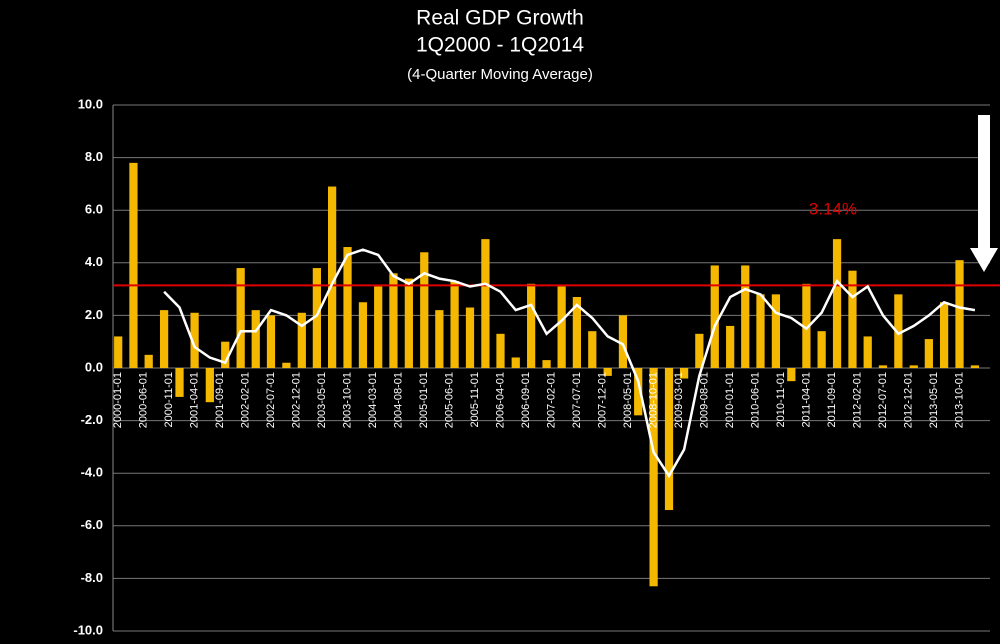 The height and width of the screenshot is (644, 1000). What do you see at coordinates (399, 400) in the screenshot?
I see `x-tick-label: 2004-08-01` at bounding box center [399, 400].